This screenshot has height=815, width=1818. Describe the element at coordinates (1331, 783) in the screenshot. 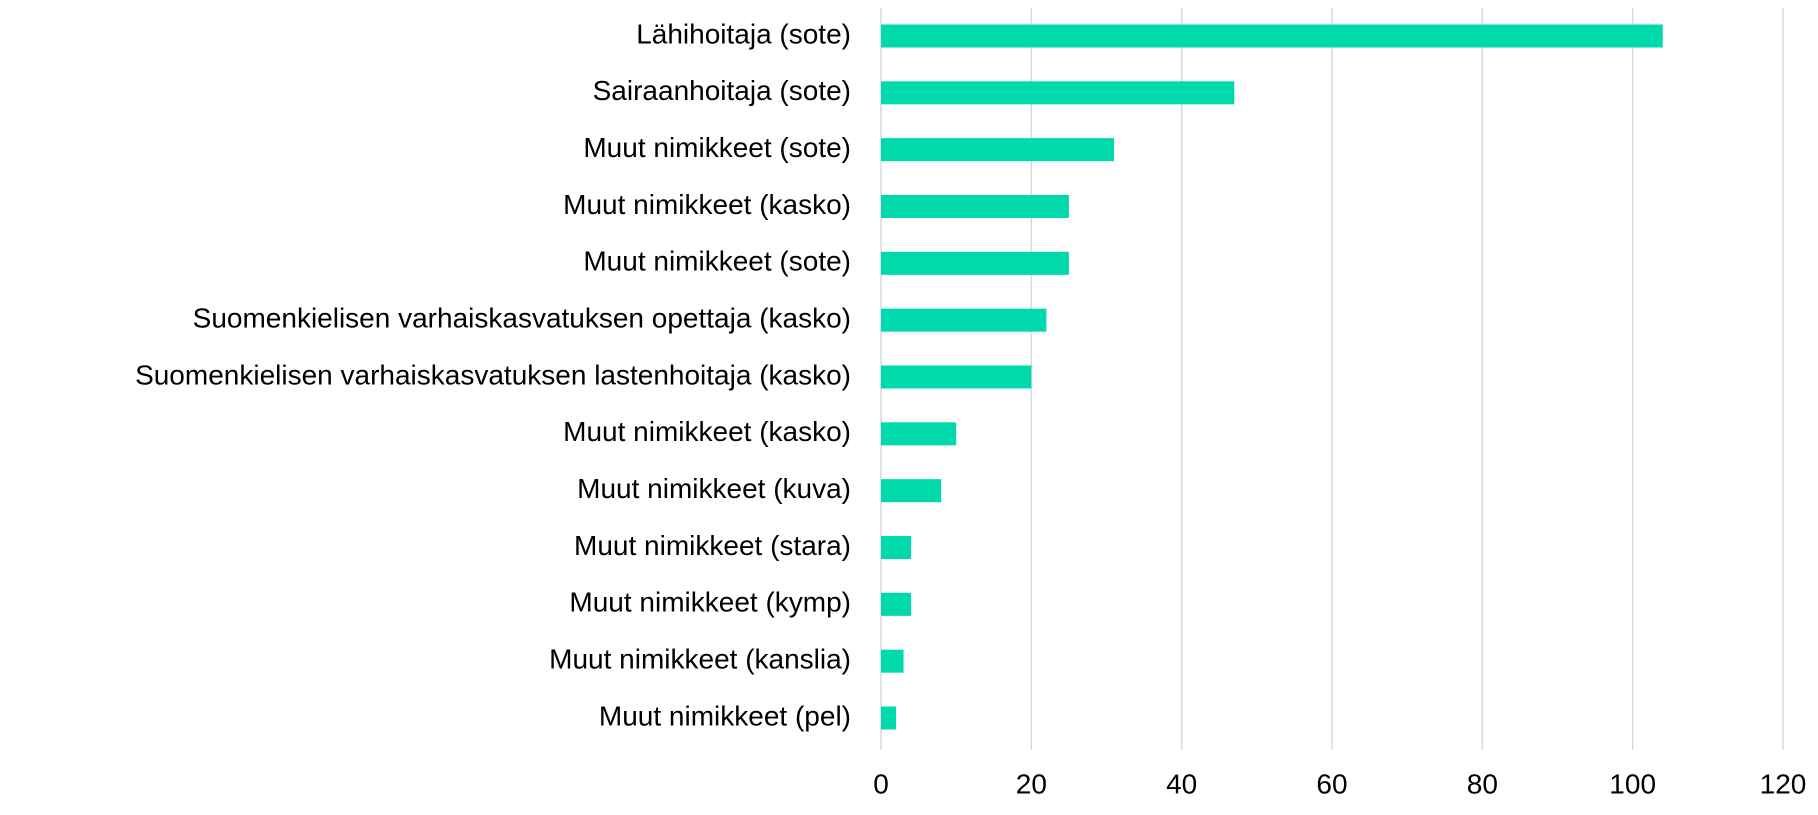

I see `x-tick-label: 60` at that location.